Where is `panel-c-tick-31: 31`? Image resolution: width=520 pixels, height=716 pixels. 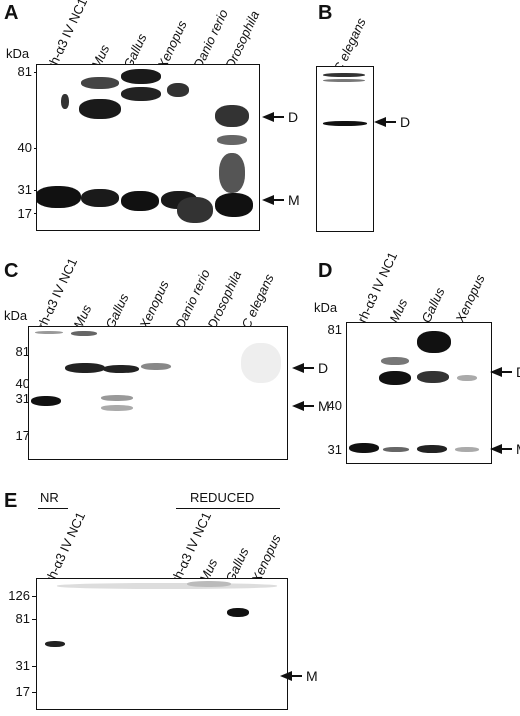
panel-c-tick-31: 31 is located at coordinates (22, 398).